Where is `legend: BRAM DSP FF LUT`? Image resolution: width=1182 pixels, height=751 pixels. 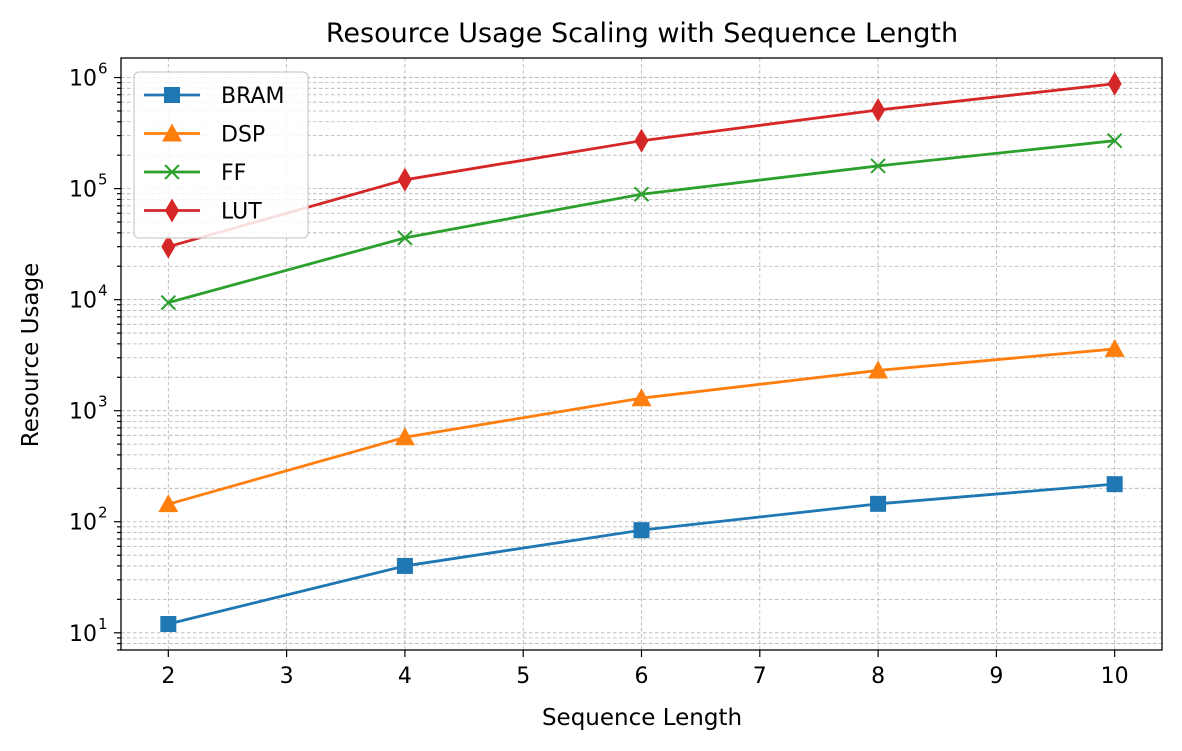
legend: BRAM DSP FF LUT is located at coordinates (221, 155).